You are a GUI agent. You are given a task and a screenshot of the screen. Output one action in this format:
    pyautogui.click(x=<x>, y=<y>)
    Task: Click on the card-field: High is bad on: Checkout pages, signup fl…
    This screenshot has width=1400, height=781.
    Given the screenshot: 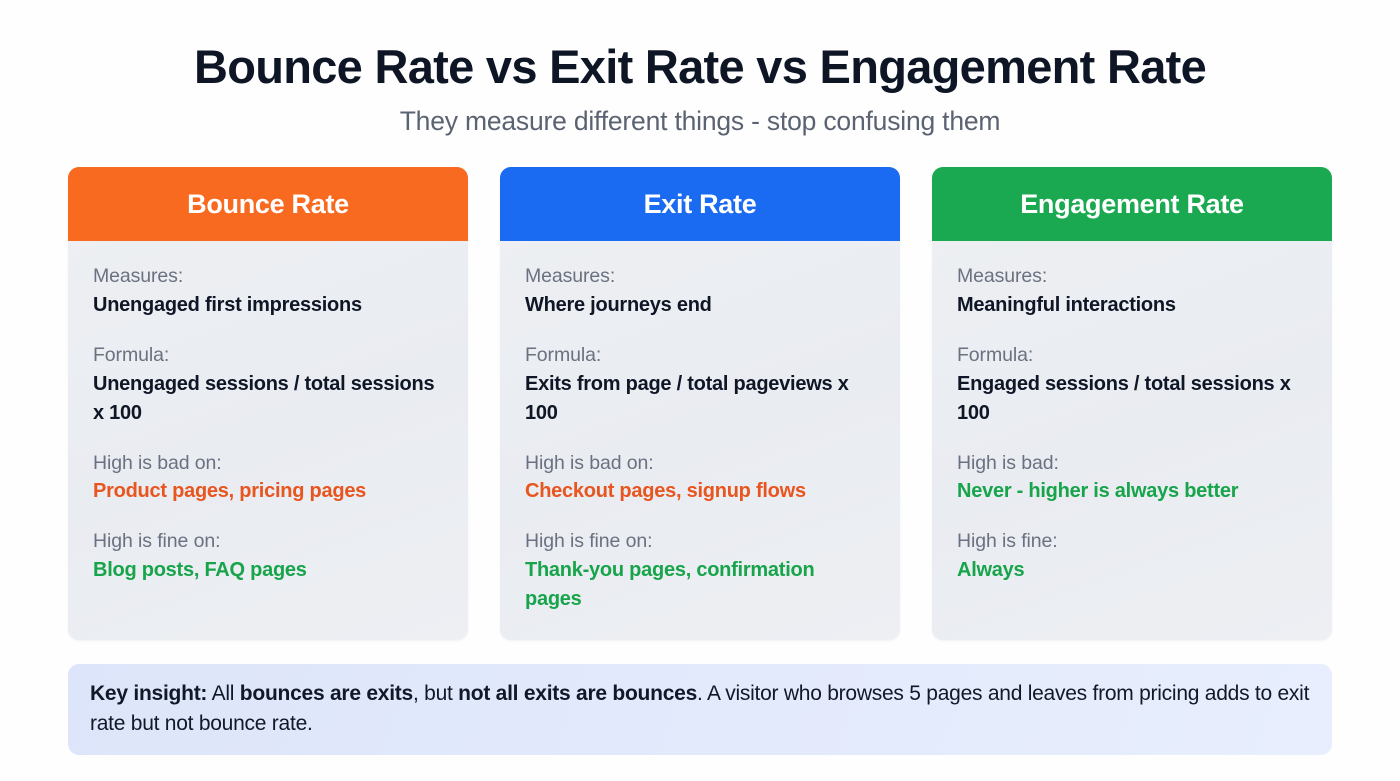 What is the action you would take?
    pyautogui.click(x=700, y=479)
    